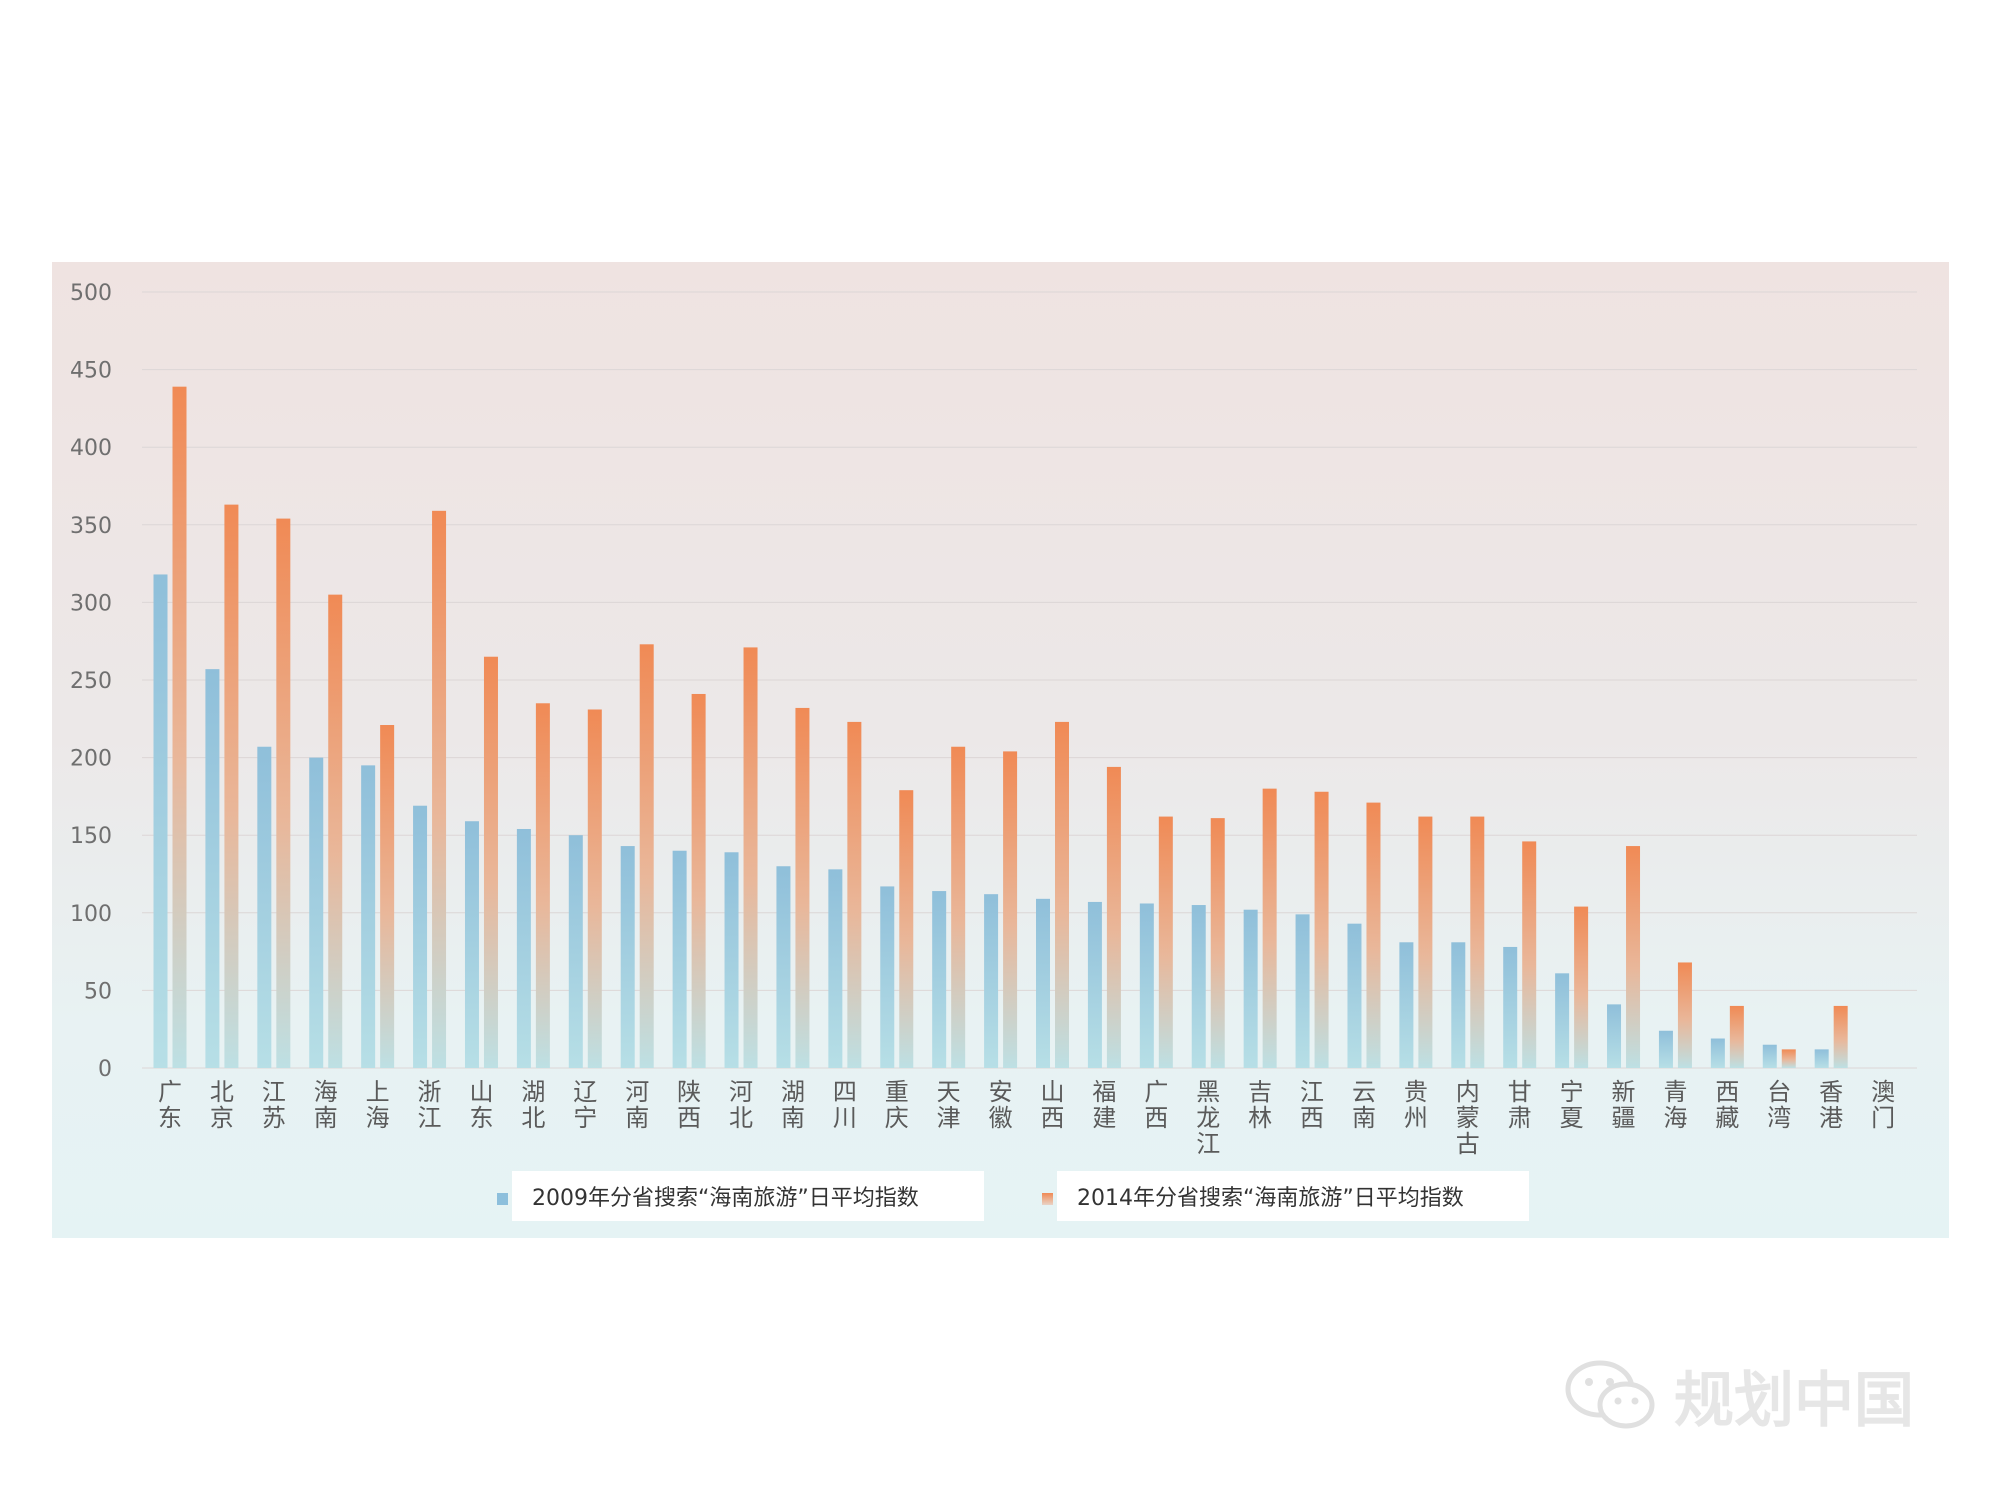 Image resolution: width=2000 pixels, height=1500 pixels. I want to click on y-tick-label: 200, so click(91, 759).